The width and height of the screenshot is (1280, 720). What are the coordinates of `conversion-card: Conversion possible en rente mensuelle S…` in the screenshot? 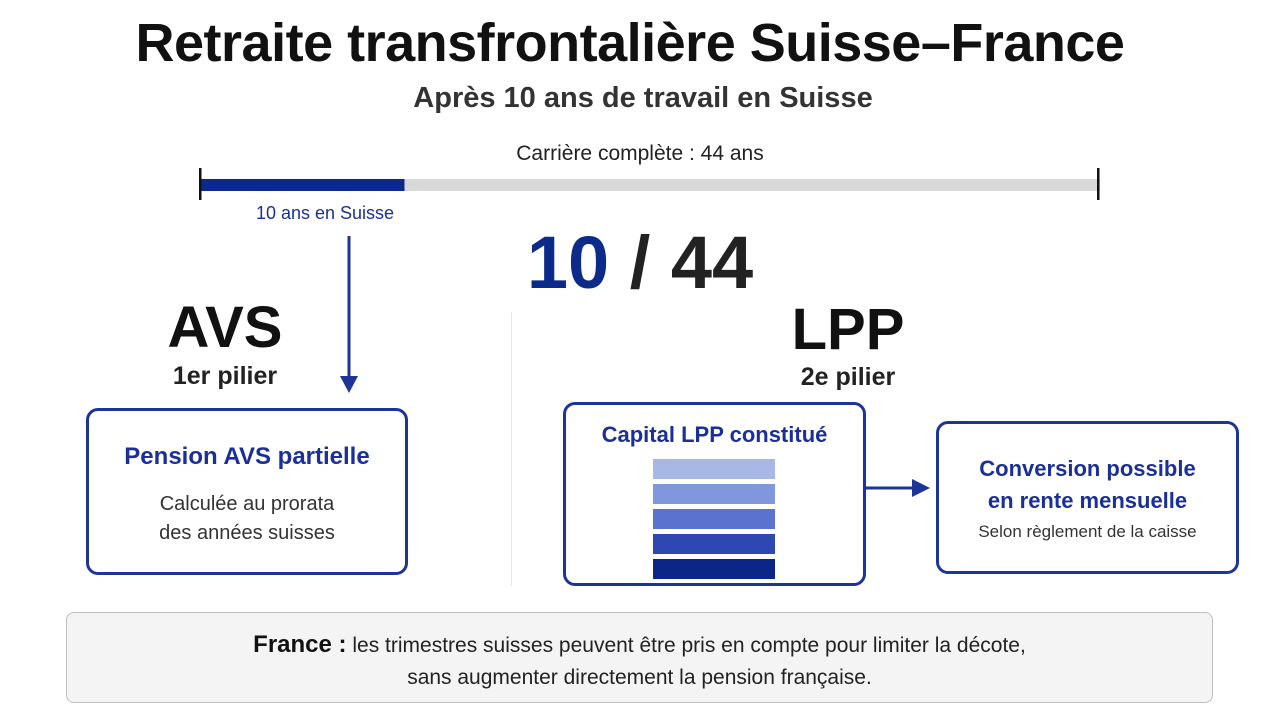 It's located at (1087, 497).